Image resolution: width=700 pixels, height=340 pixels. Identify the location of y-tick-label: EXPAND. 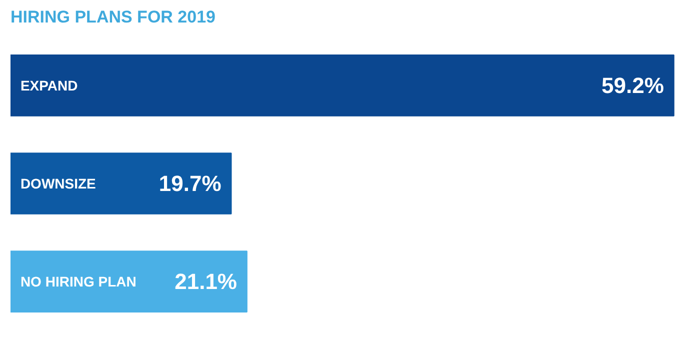
(49, 85).